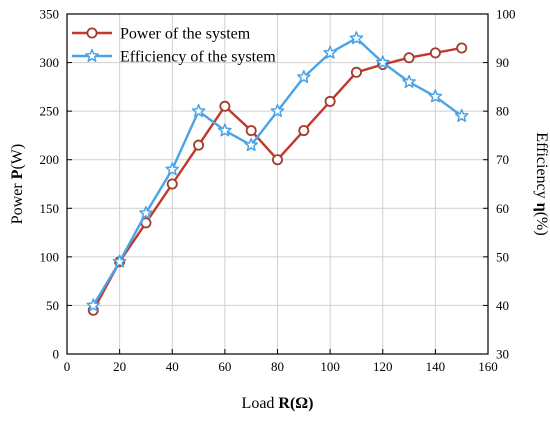 Image resolution: width=550 pixels, height=425 pixels. I want to click on right-y-tick-label: 30, so click(502, 354).